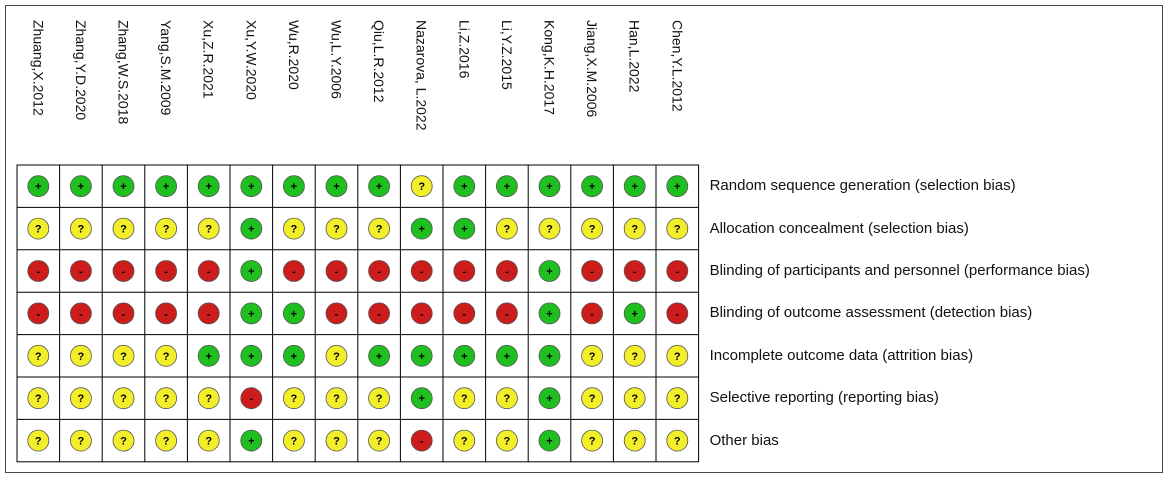 Image resolution: width=1170 pixels, height=479 pixels. Describe the element at coordinates (824, 398) in the screenshot. I see `domain-label: Selective reporting (reporting bias)` at that location.